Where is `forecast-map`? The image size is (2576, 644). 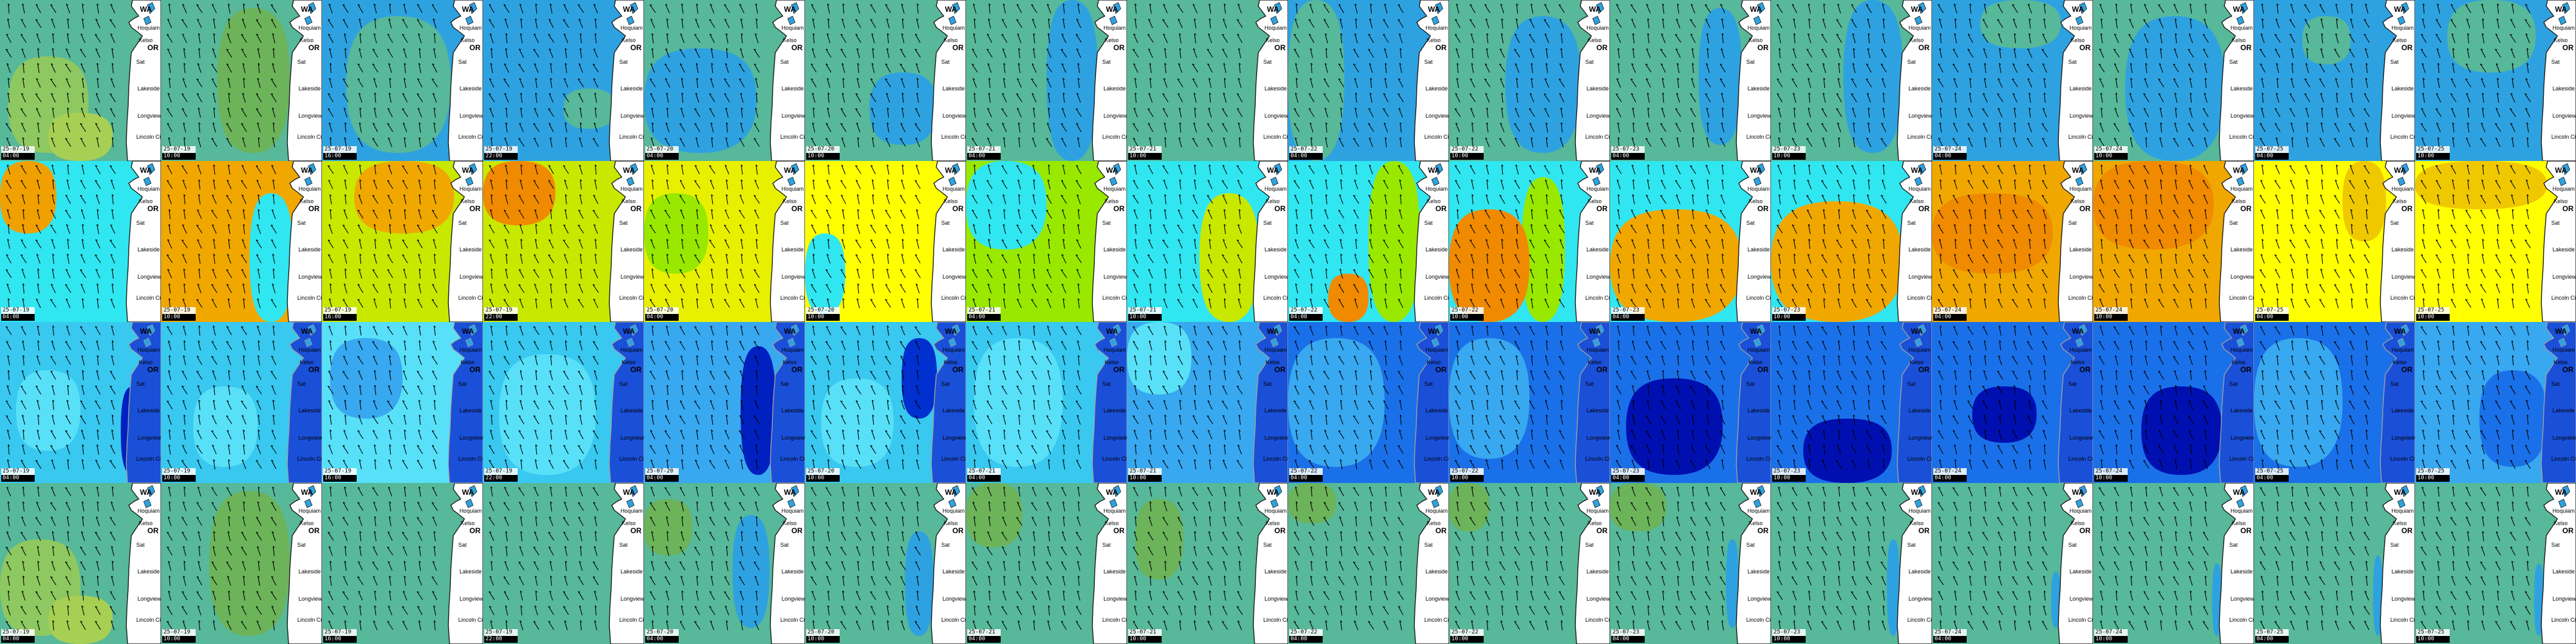
forecast-map is located at coordinates (1690, 80).